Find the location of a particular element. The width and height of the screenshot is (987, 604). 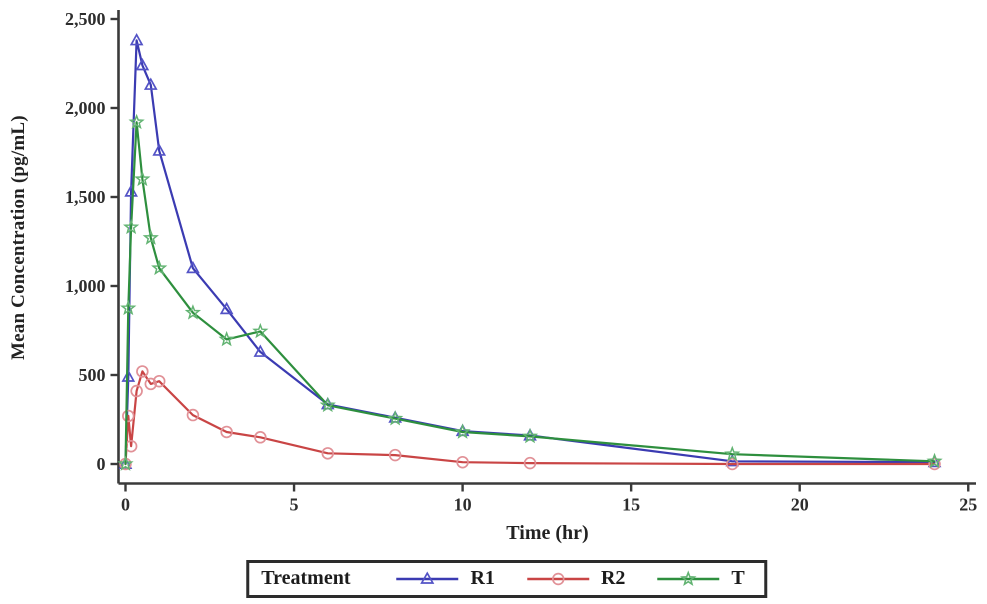

legend-item-r1: R1 is located at coordinates (444, 578).